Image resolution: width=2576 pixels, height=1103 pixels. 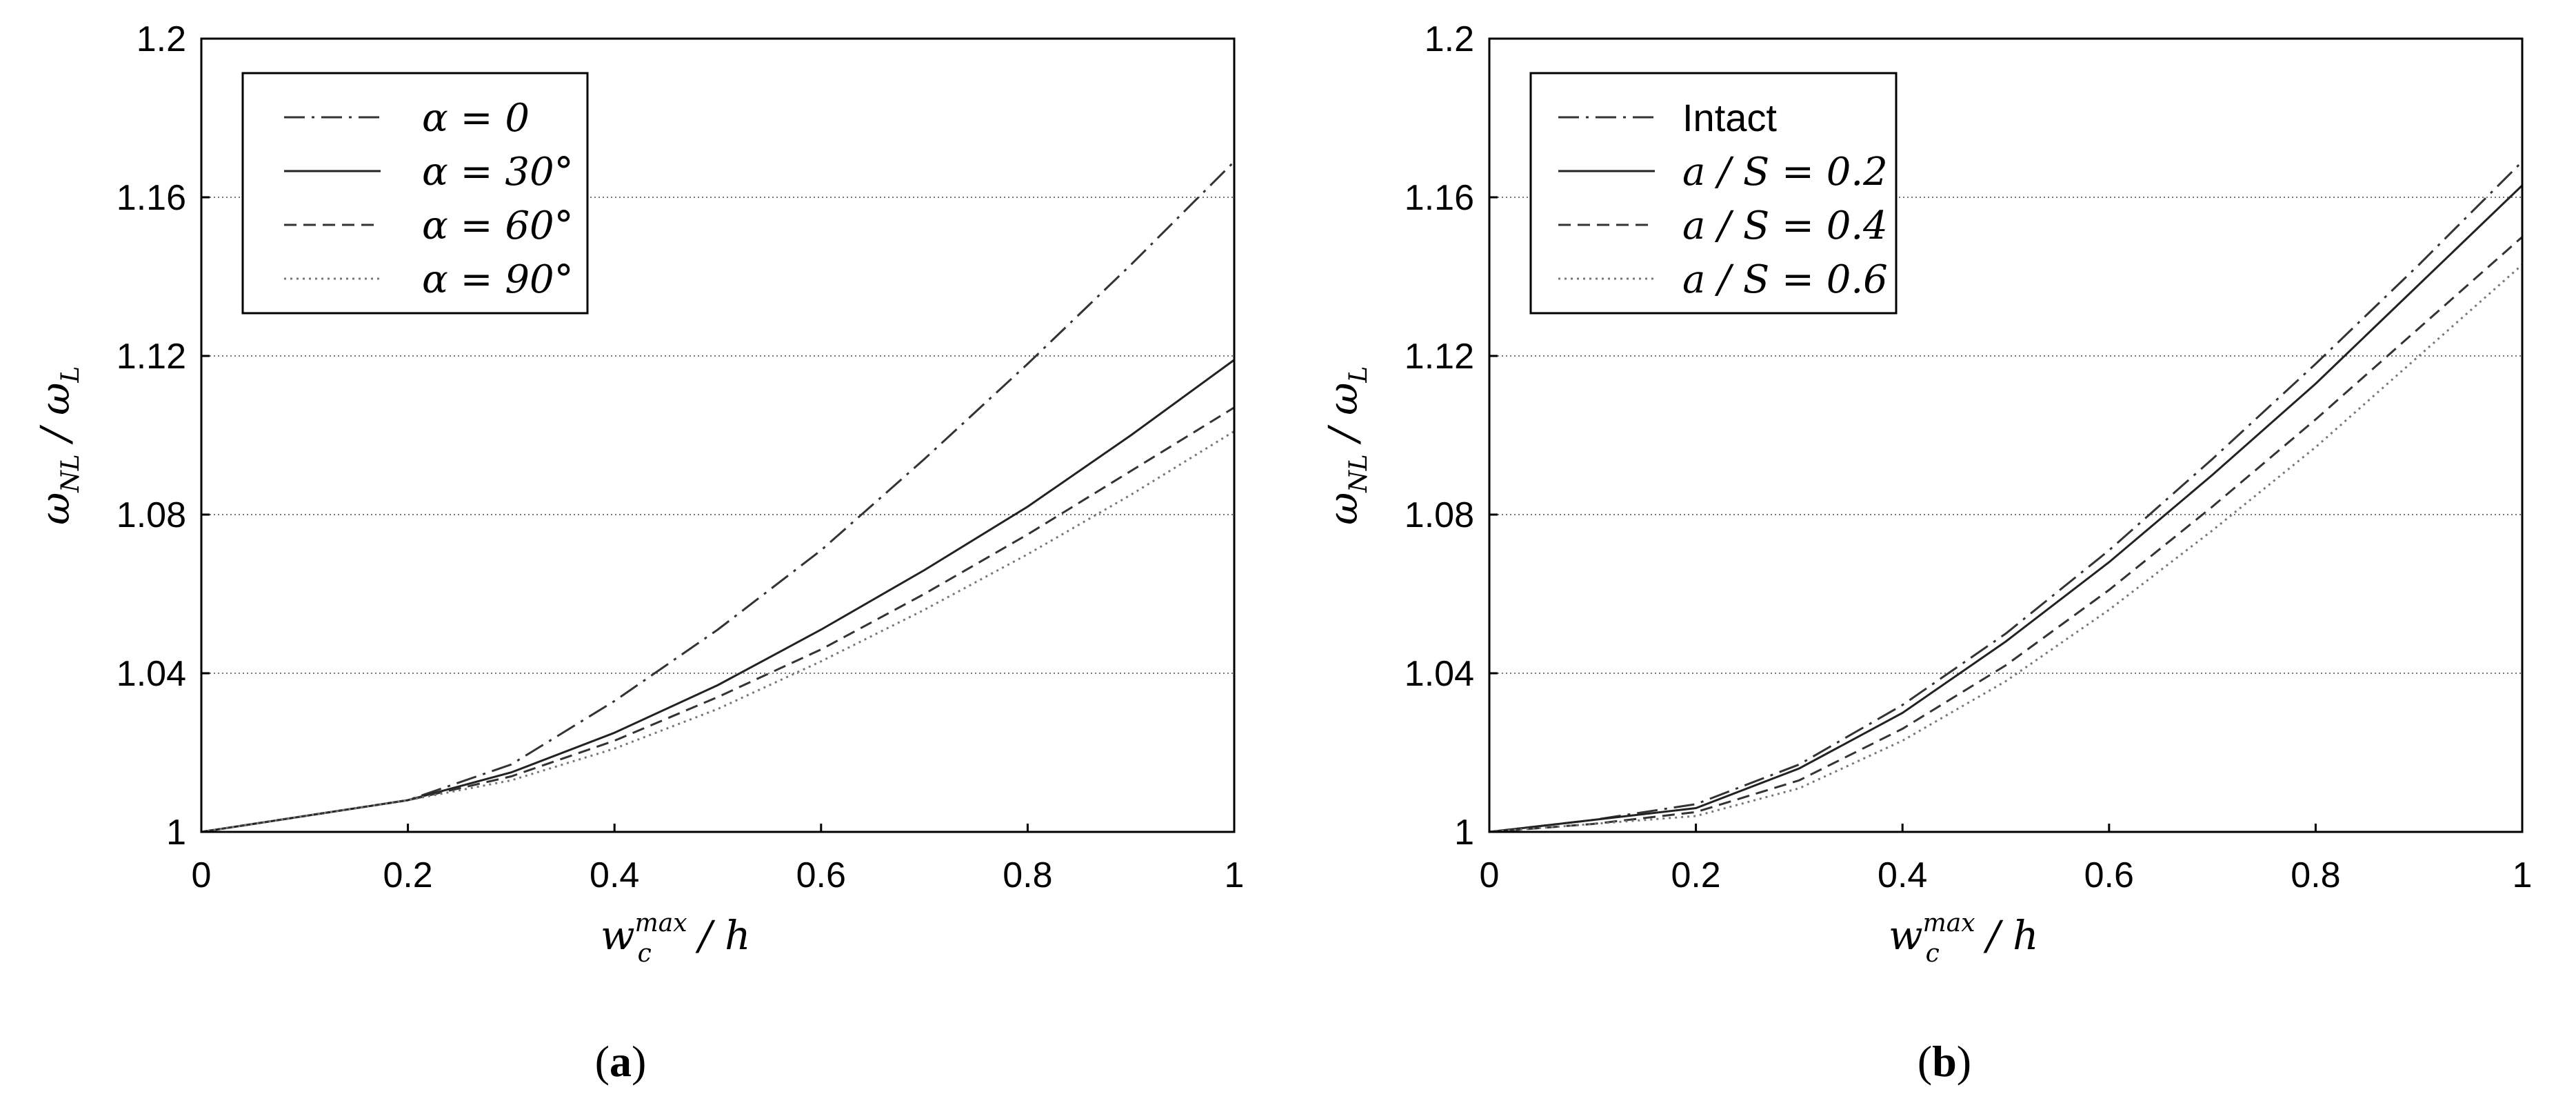 I want to click on legend-label-2: a / S = 0.4, so click(x=1785, y=225).